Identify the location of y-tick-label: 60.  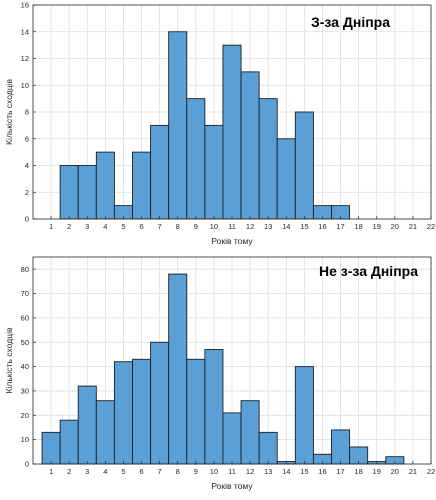
(25, 317).